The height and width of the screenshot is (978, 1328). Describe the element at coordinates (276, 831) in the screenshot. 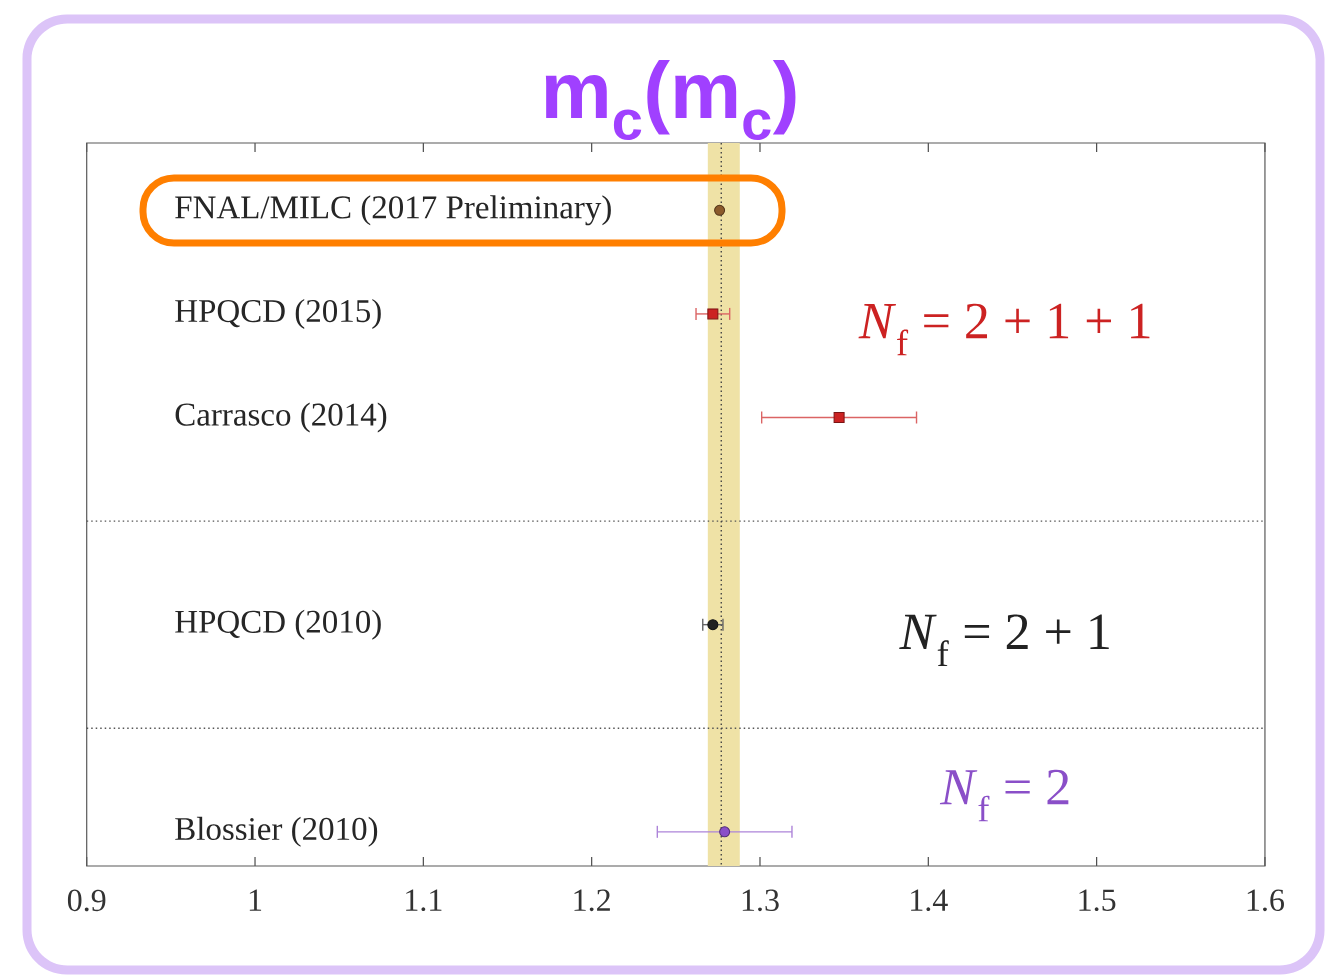

I see `y-tick-label: Blossier (2010)` at that location.